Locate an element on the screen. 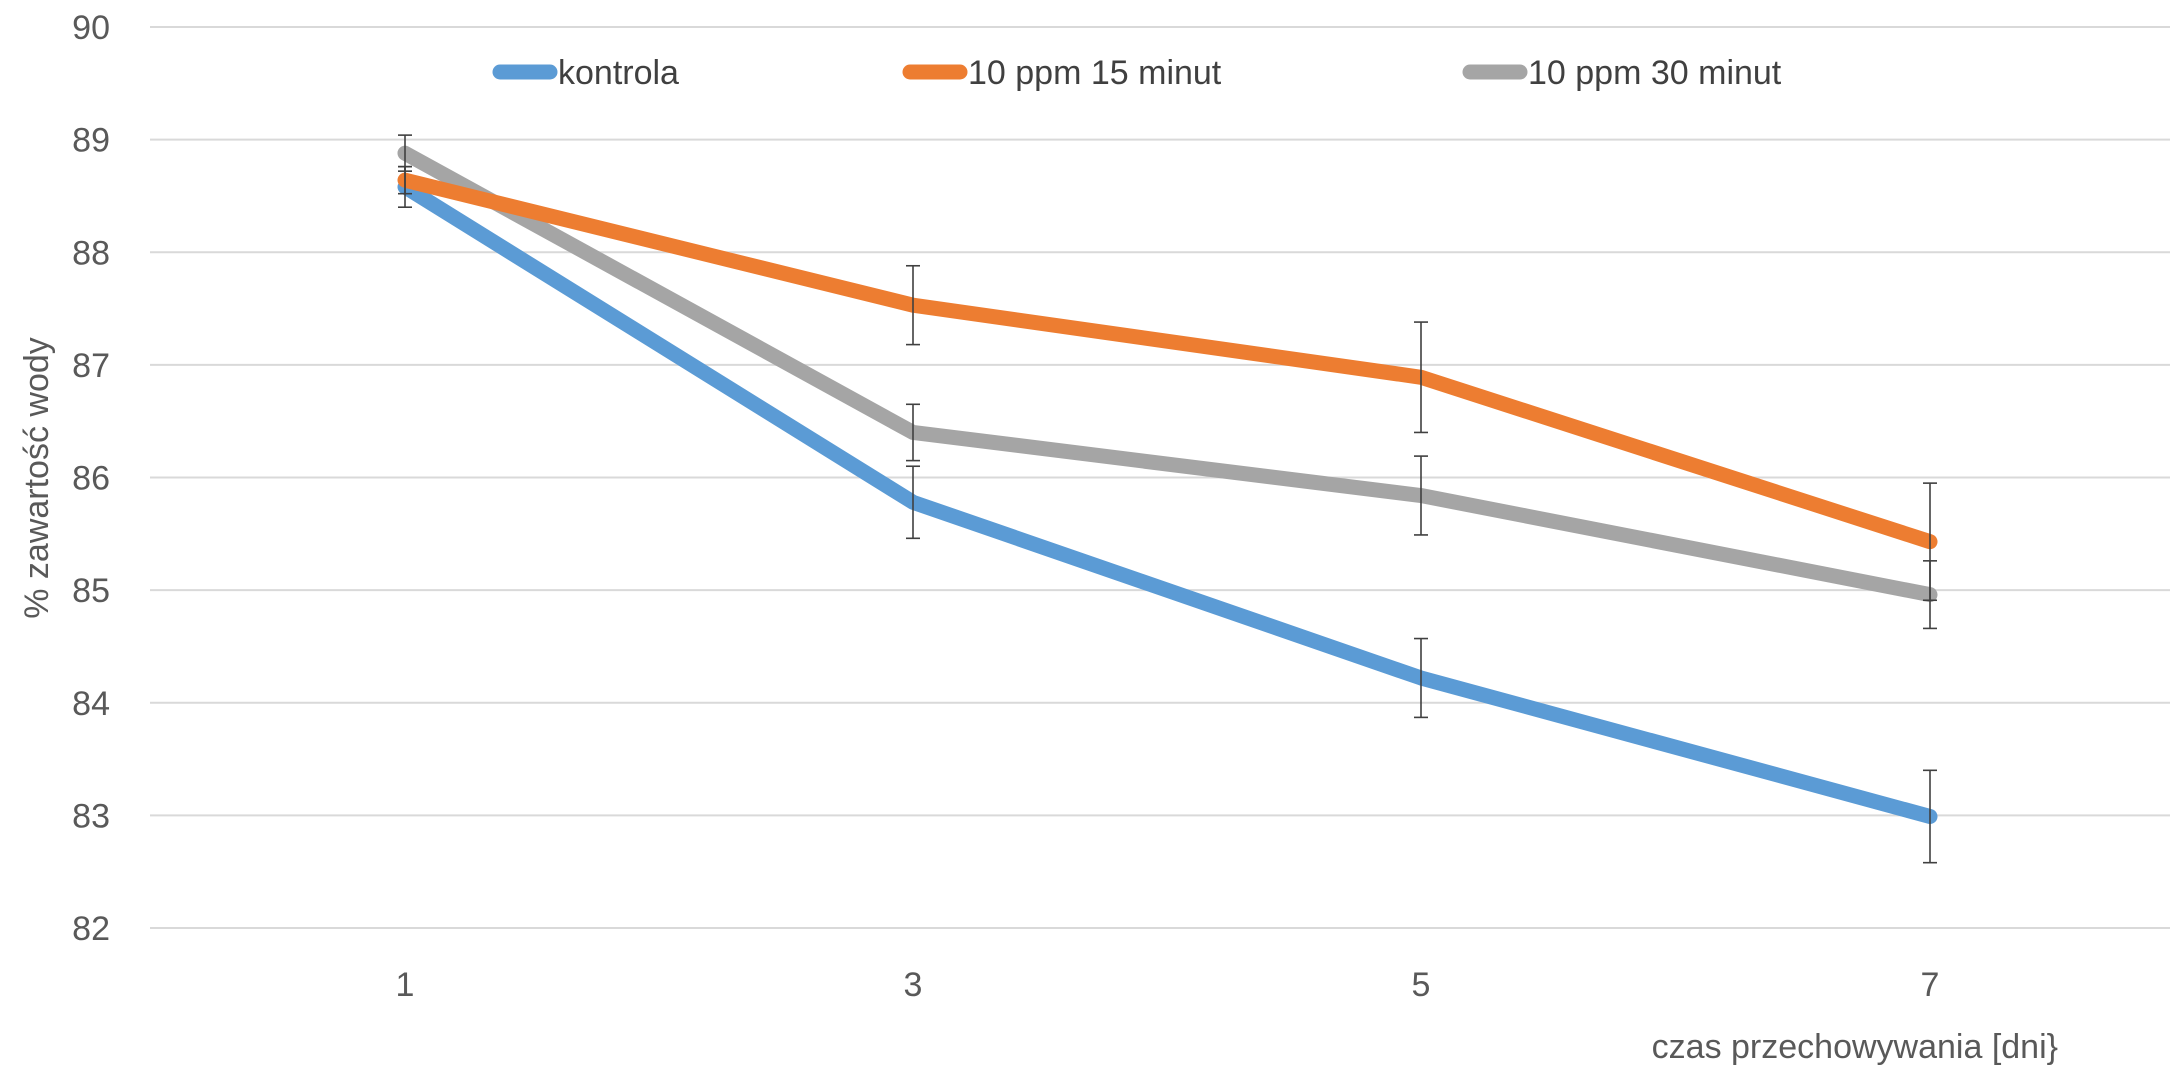 The height and width of the screenshot is (1066, 2170). y-tick-label: 83 is located at coordinates (91, 816).